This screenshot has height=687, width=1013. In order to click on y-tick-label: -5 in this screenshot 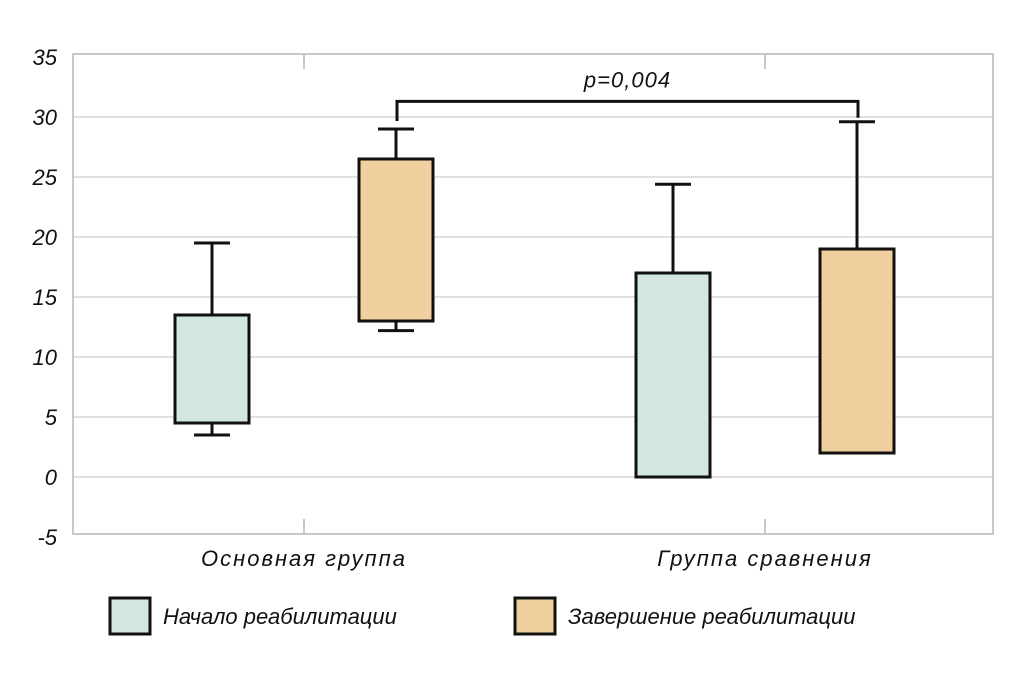, I will do `click(47, 537)`.